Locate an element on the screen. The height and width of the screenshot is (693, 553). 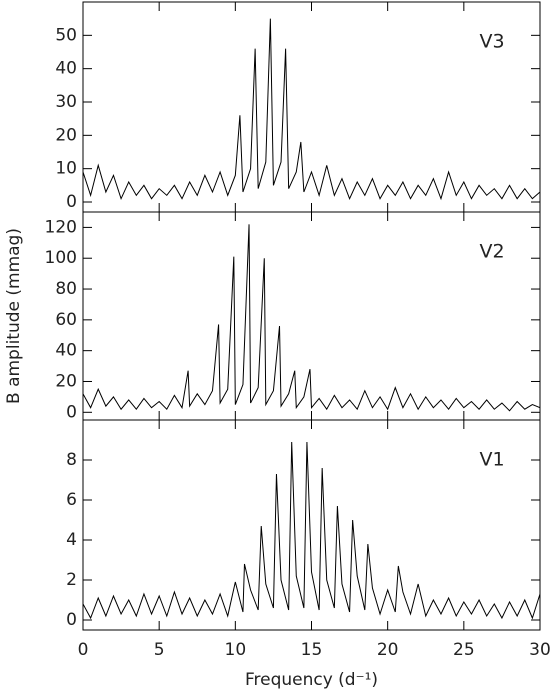
x-tick-label: 30 is located at coordinates (540, 650).